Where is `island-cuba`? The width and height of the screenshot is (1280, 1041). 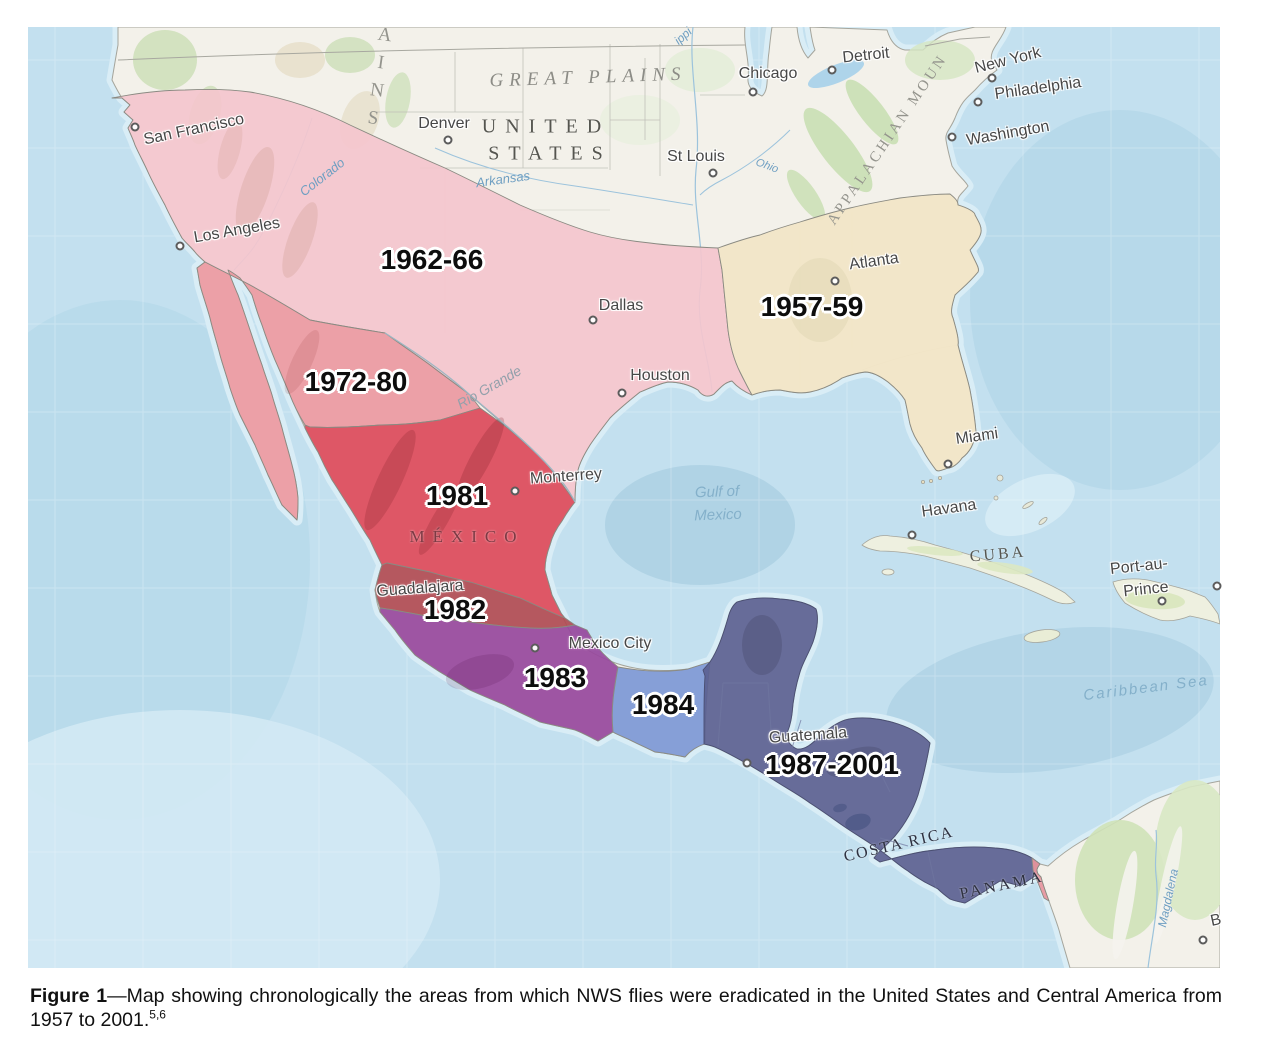
island-cuba is located at coordinates (968, 570).